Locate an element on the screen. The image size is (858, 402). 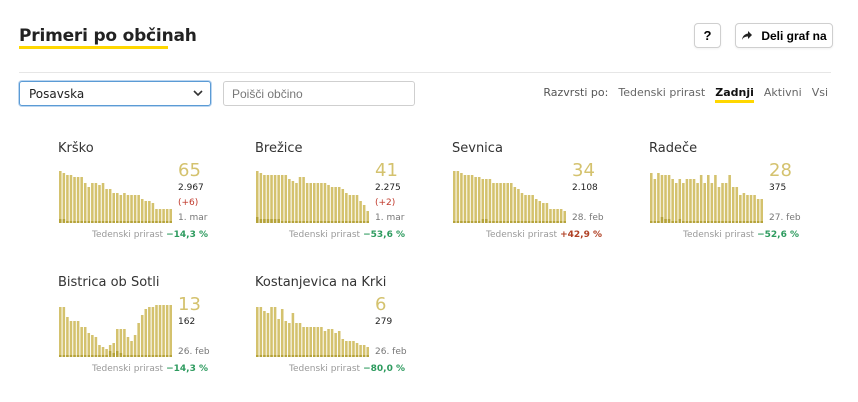
active-count: 13 is located at coordinates (189, 304).